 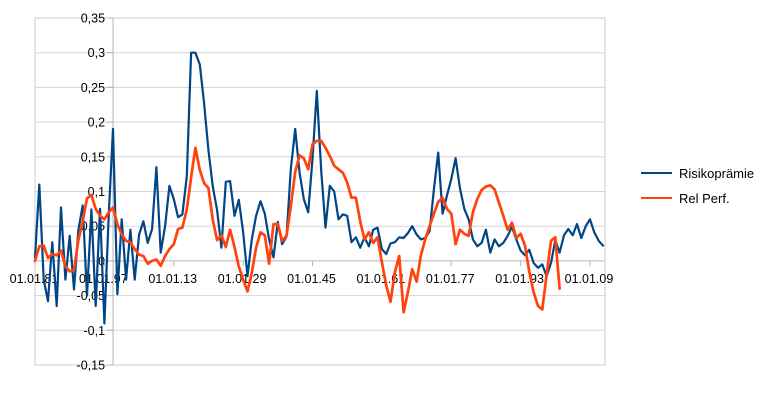 What do you see at coordinates (93, 88) in the screenshot?
I see `y-axis-label: 0,25` at bounding box center [93, 88].